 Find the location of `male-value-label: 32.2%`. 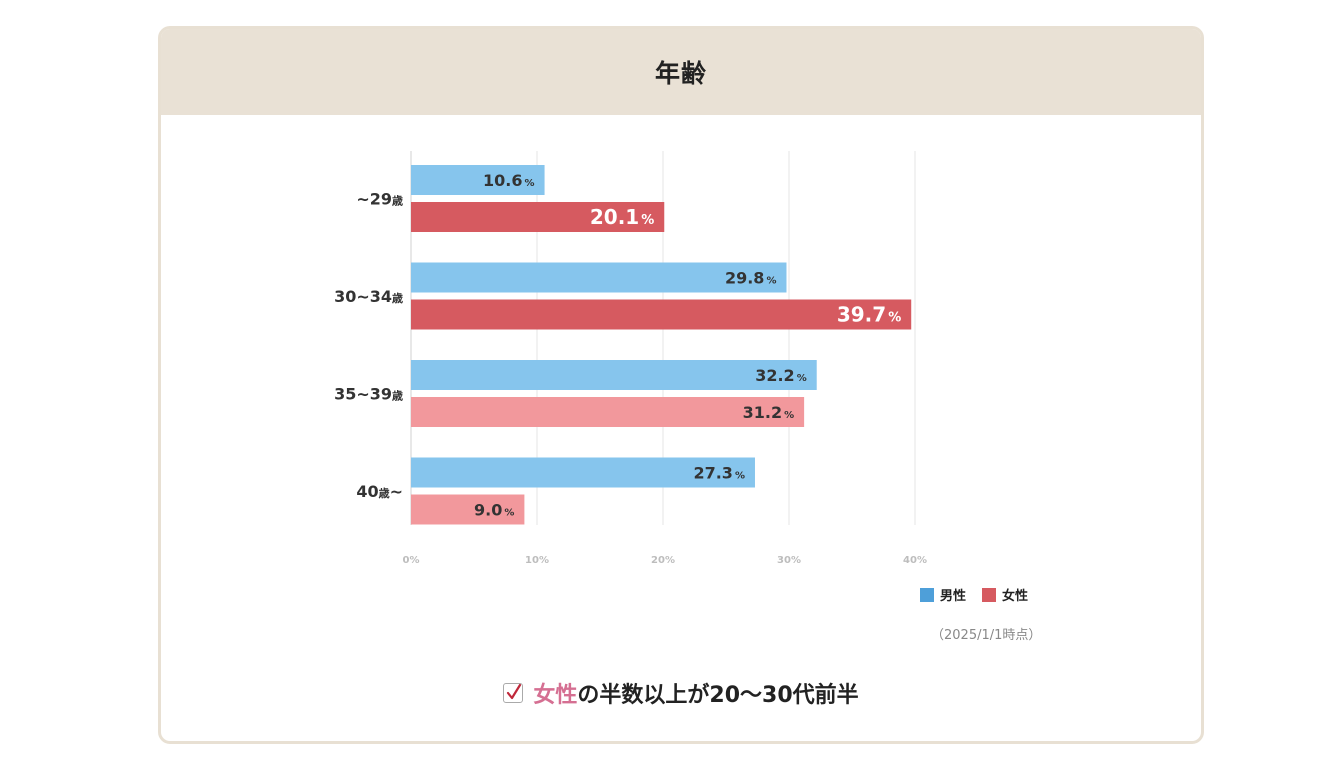

male-value-label: 32.2% is located at coordinates (781, 375).